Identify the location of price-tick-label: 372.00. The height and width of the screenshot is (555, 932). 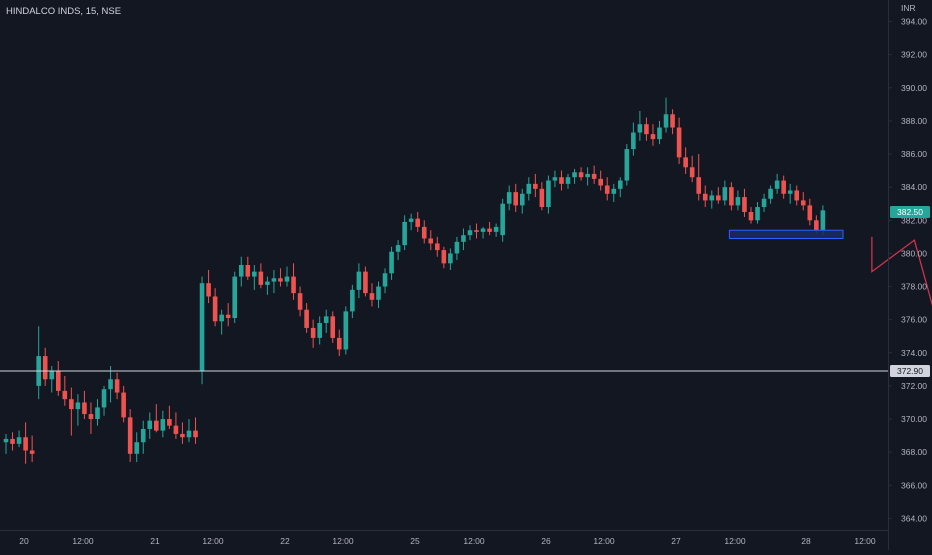
(914, 386).